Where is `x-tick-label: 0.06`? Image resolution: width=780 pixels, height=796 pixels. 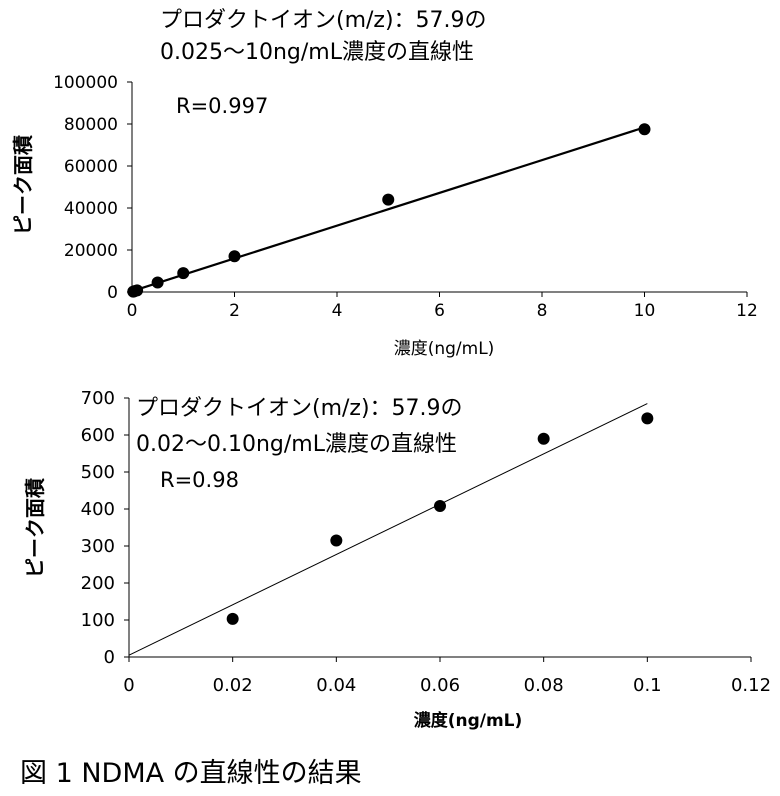
x-tick-label: 0.06 is located at coordinates (440, 685).